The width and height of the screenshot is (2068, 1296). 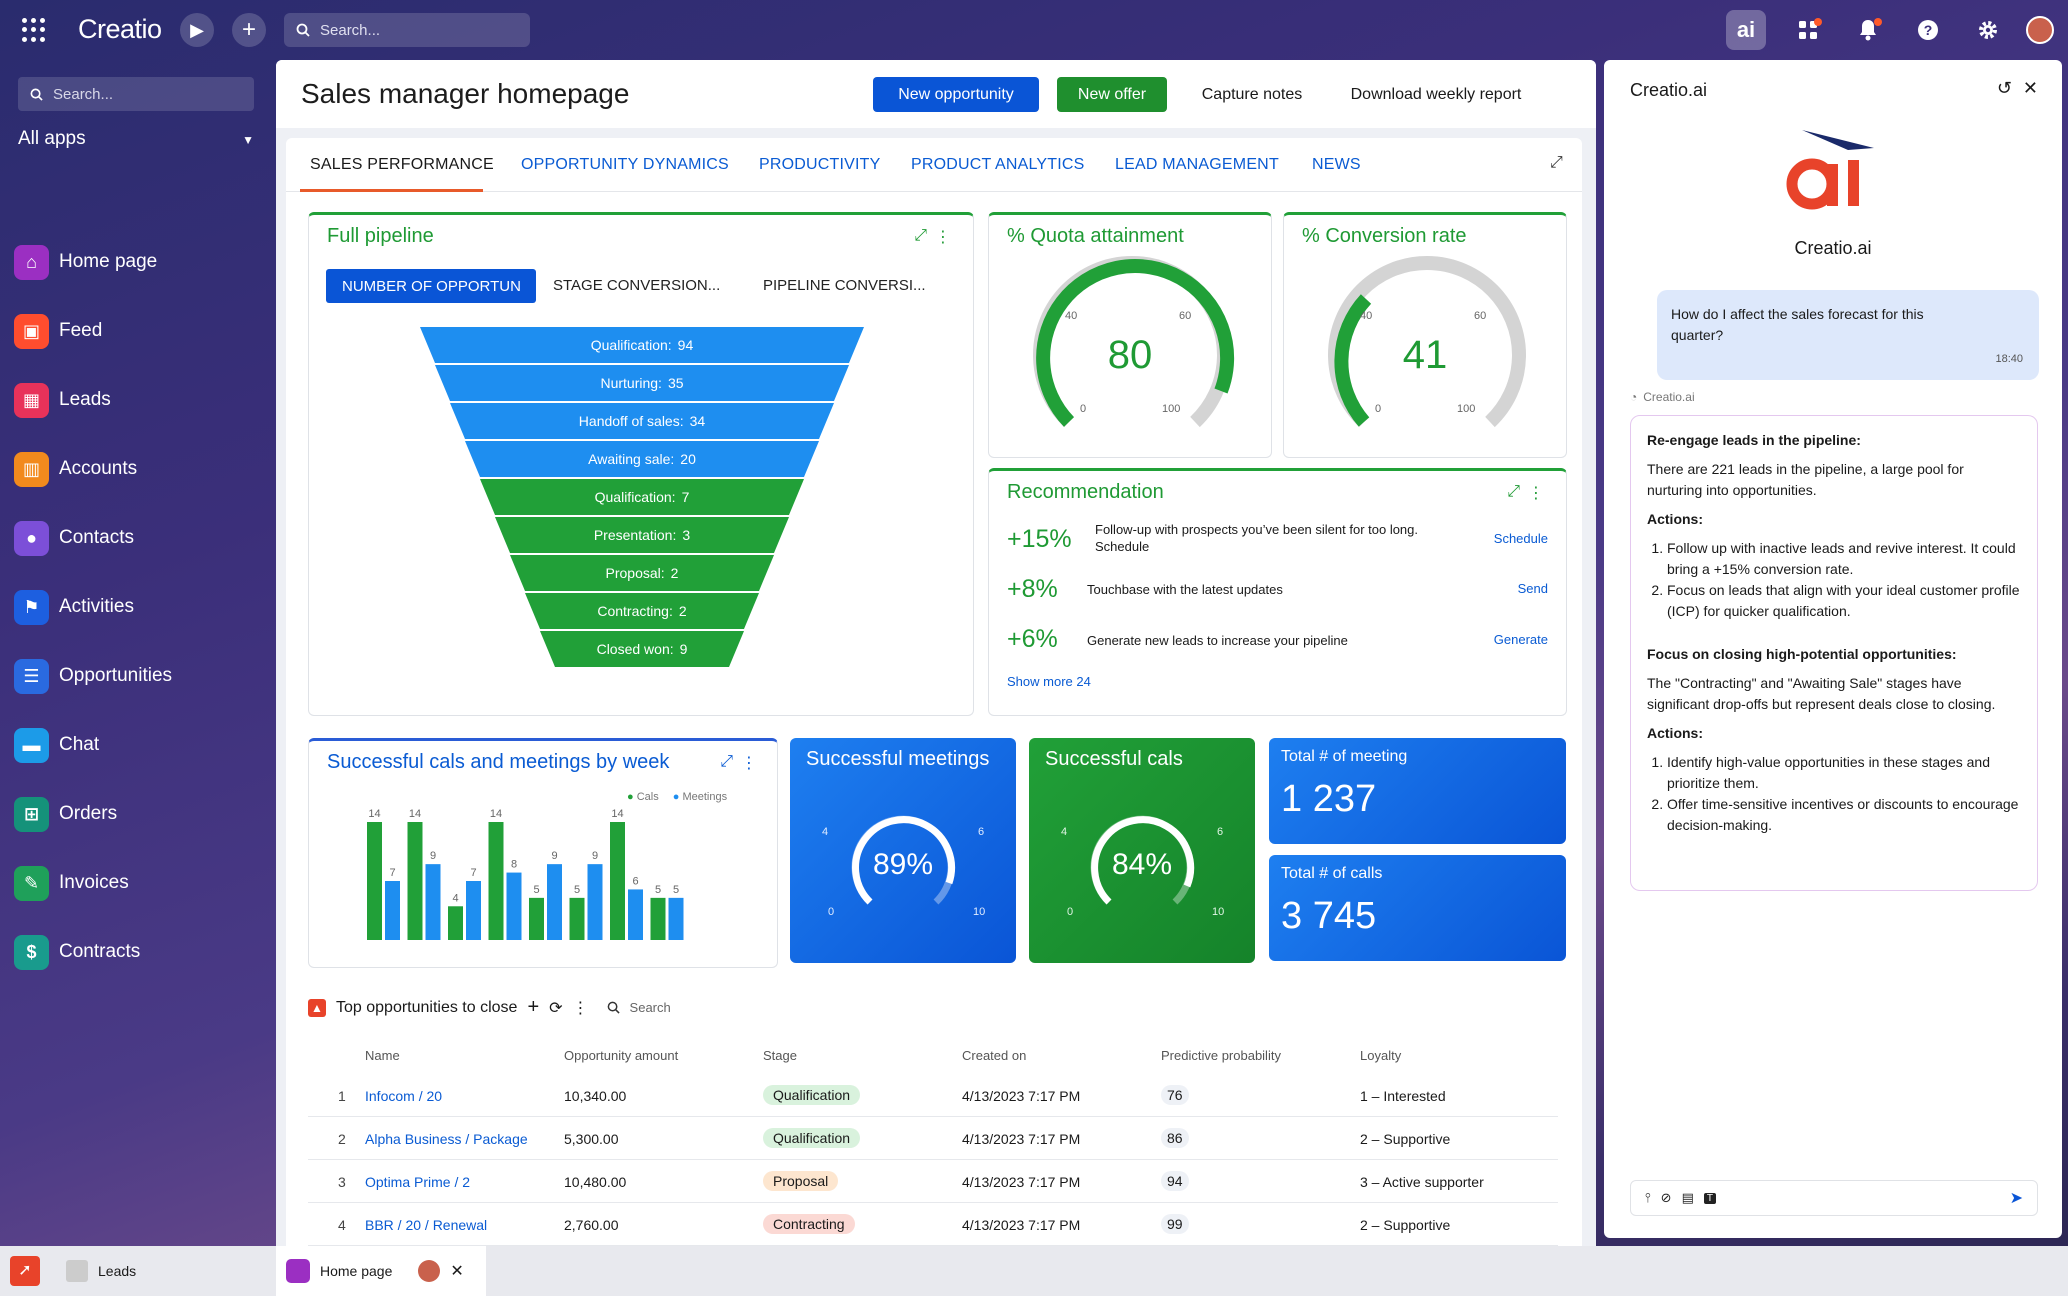 What do you see at coordinates (650, 1007) in the screenshot?
I see `table-search-input: Search` at bounding box center [650, 1007].